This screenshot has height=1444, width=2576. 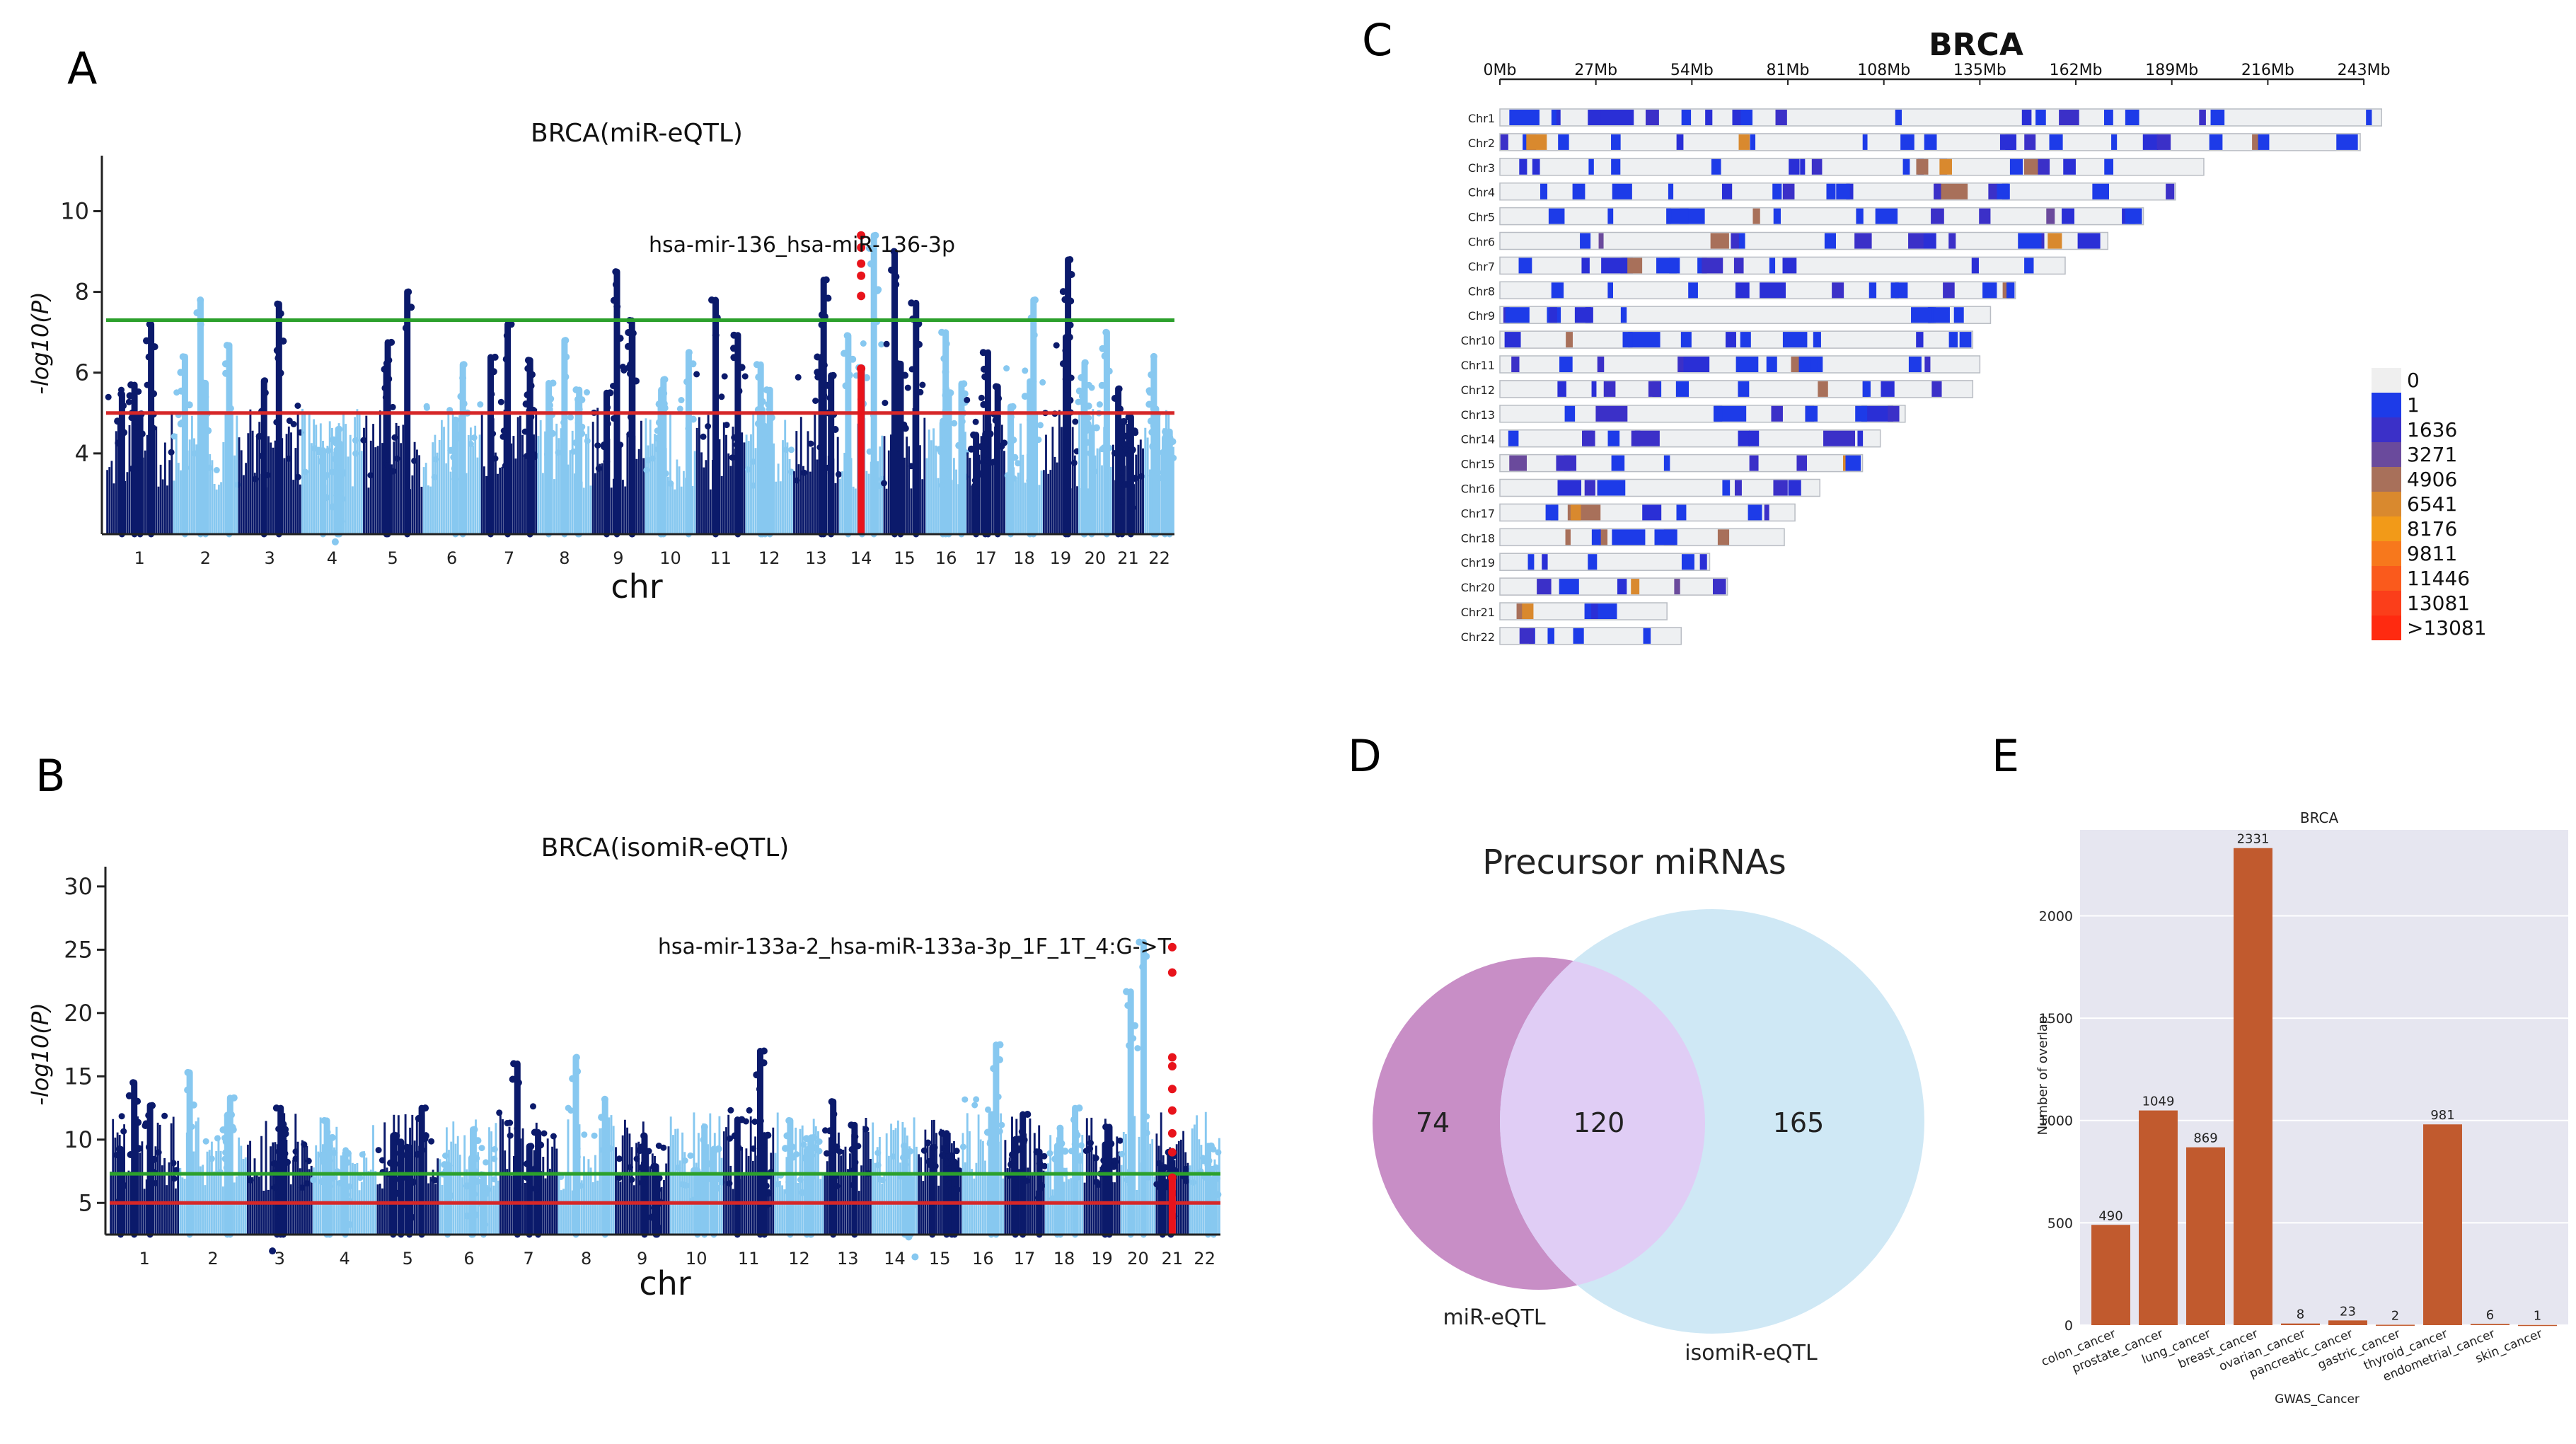 What do you see at coordinates (1160, 445) in the screenshot?
I see `chr-22-points` at bounding box center [1160, 445].